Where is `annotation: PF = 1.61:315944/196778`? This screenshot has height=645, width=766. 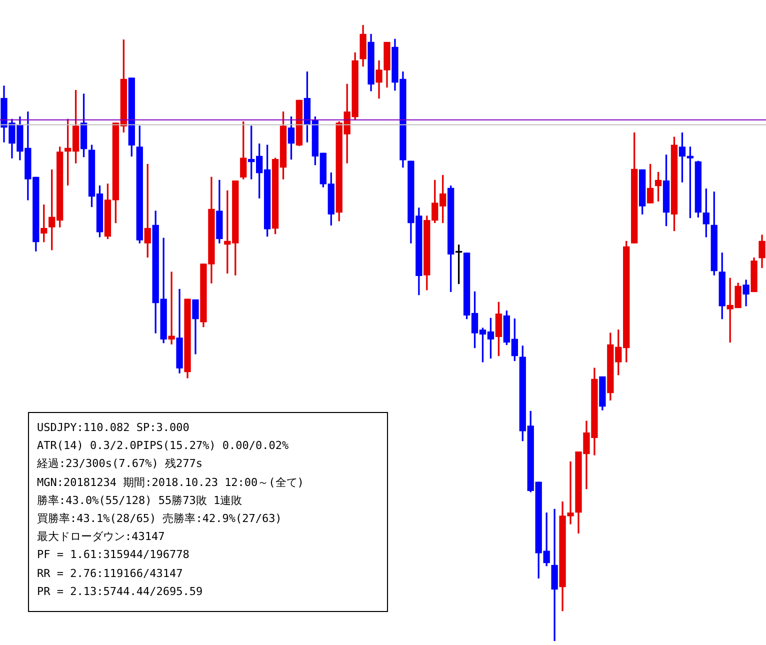
annotation: PF = 1.61:315944/196778 is located at coordinates (113, 555).